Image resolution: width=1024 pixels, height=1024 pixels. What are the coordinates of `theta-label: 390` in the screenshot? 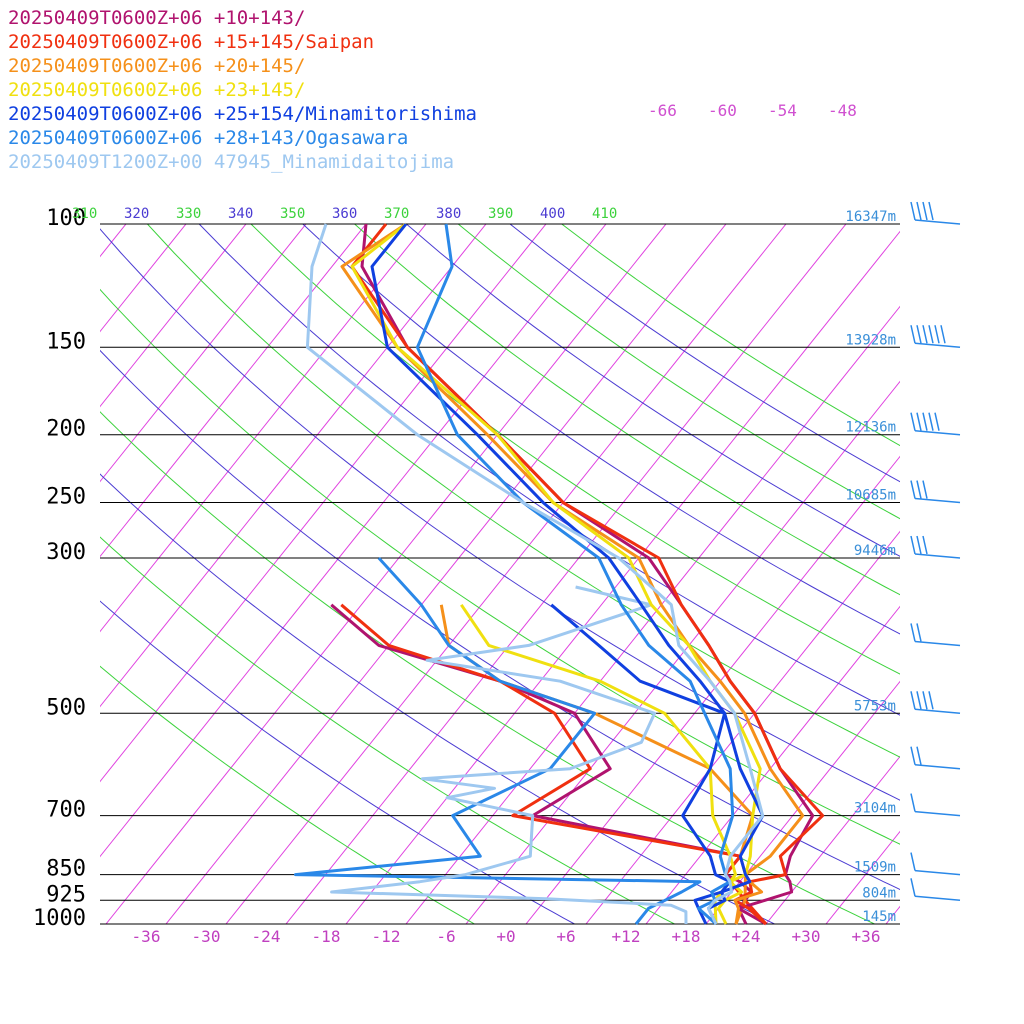 It's located at (500, 214).